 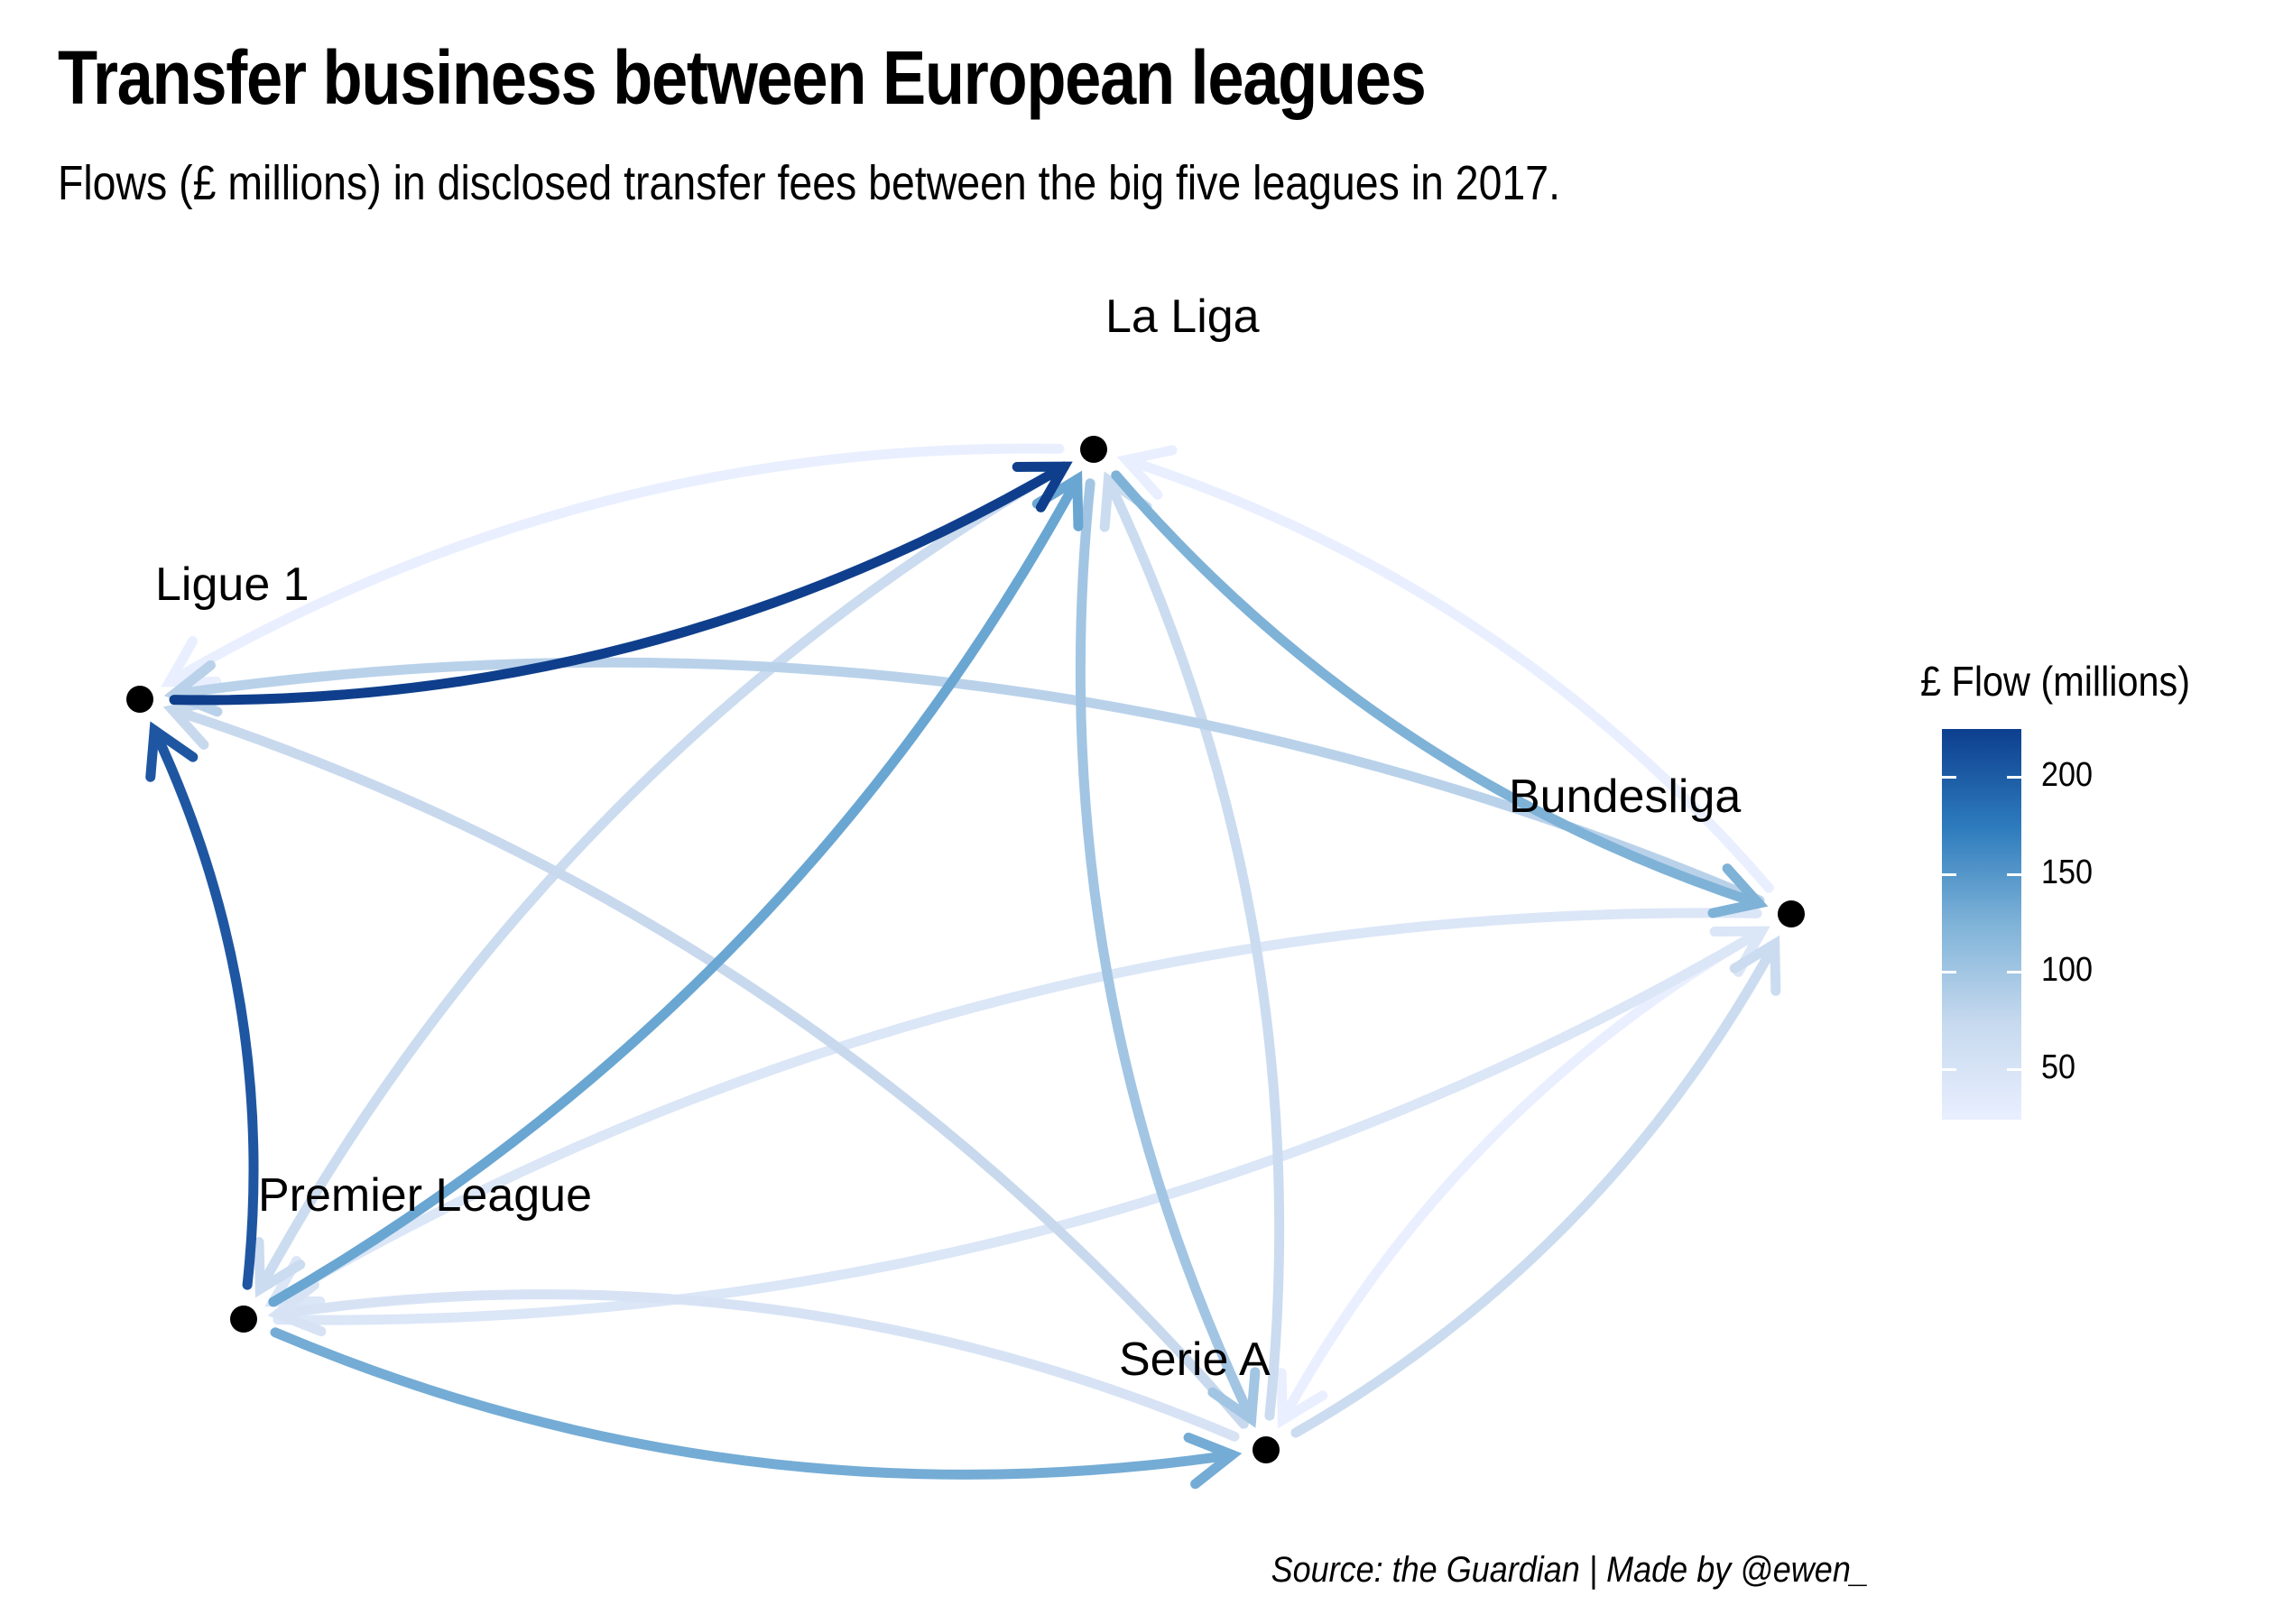 I want to click on node-seriea, so click(x=1266, y=1450).